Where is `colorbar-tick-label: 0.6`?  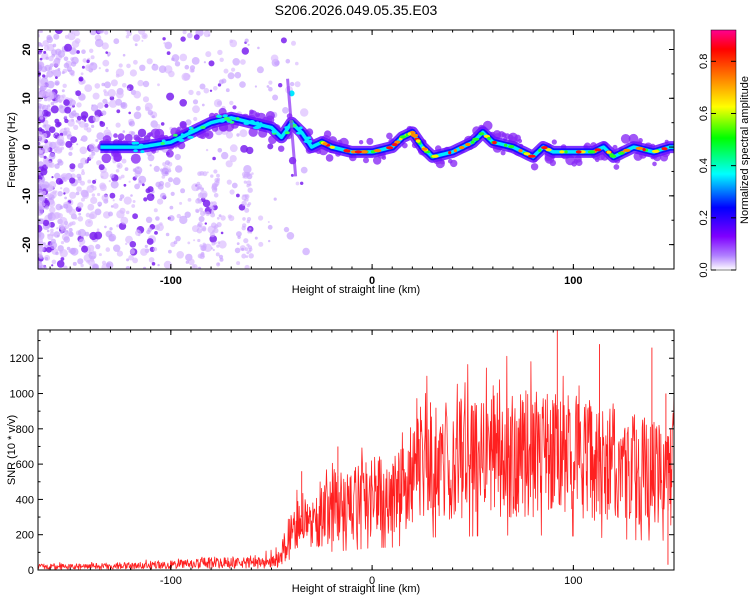 colorbar-tick-label: 0.6 is located at coordinates (704, 113).